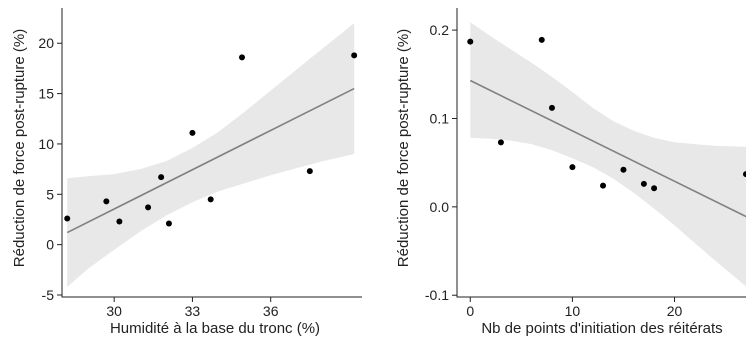 This screenshot has width=746, height=346. Describe the element at coordinates (50, 169) in the screenshot. I see `y-ticks: -5 0 5 10 15 20` at that location.